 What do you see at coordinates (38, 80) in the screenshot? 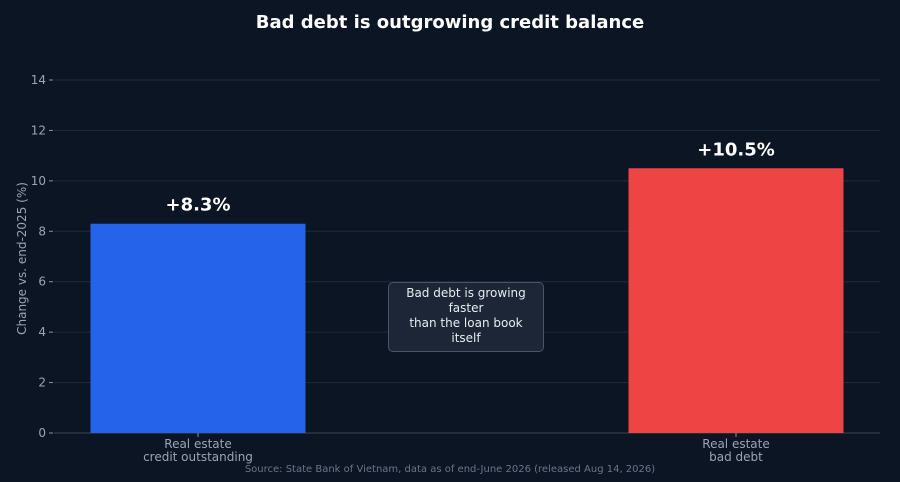
I see `y-tick-label-14: 14` at bounding box center [38, 80].